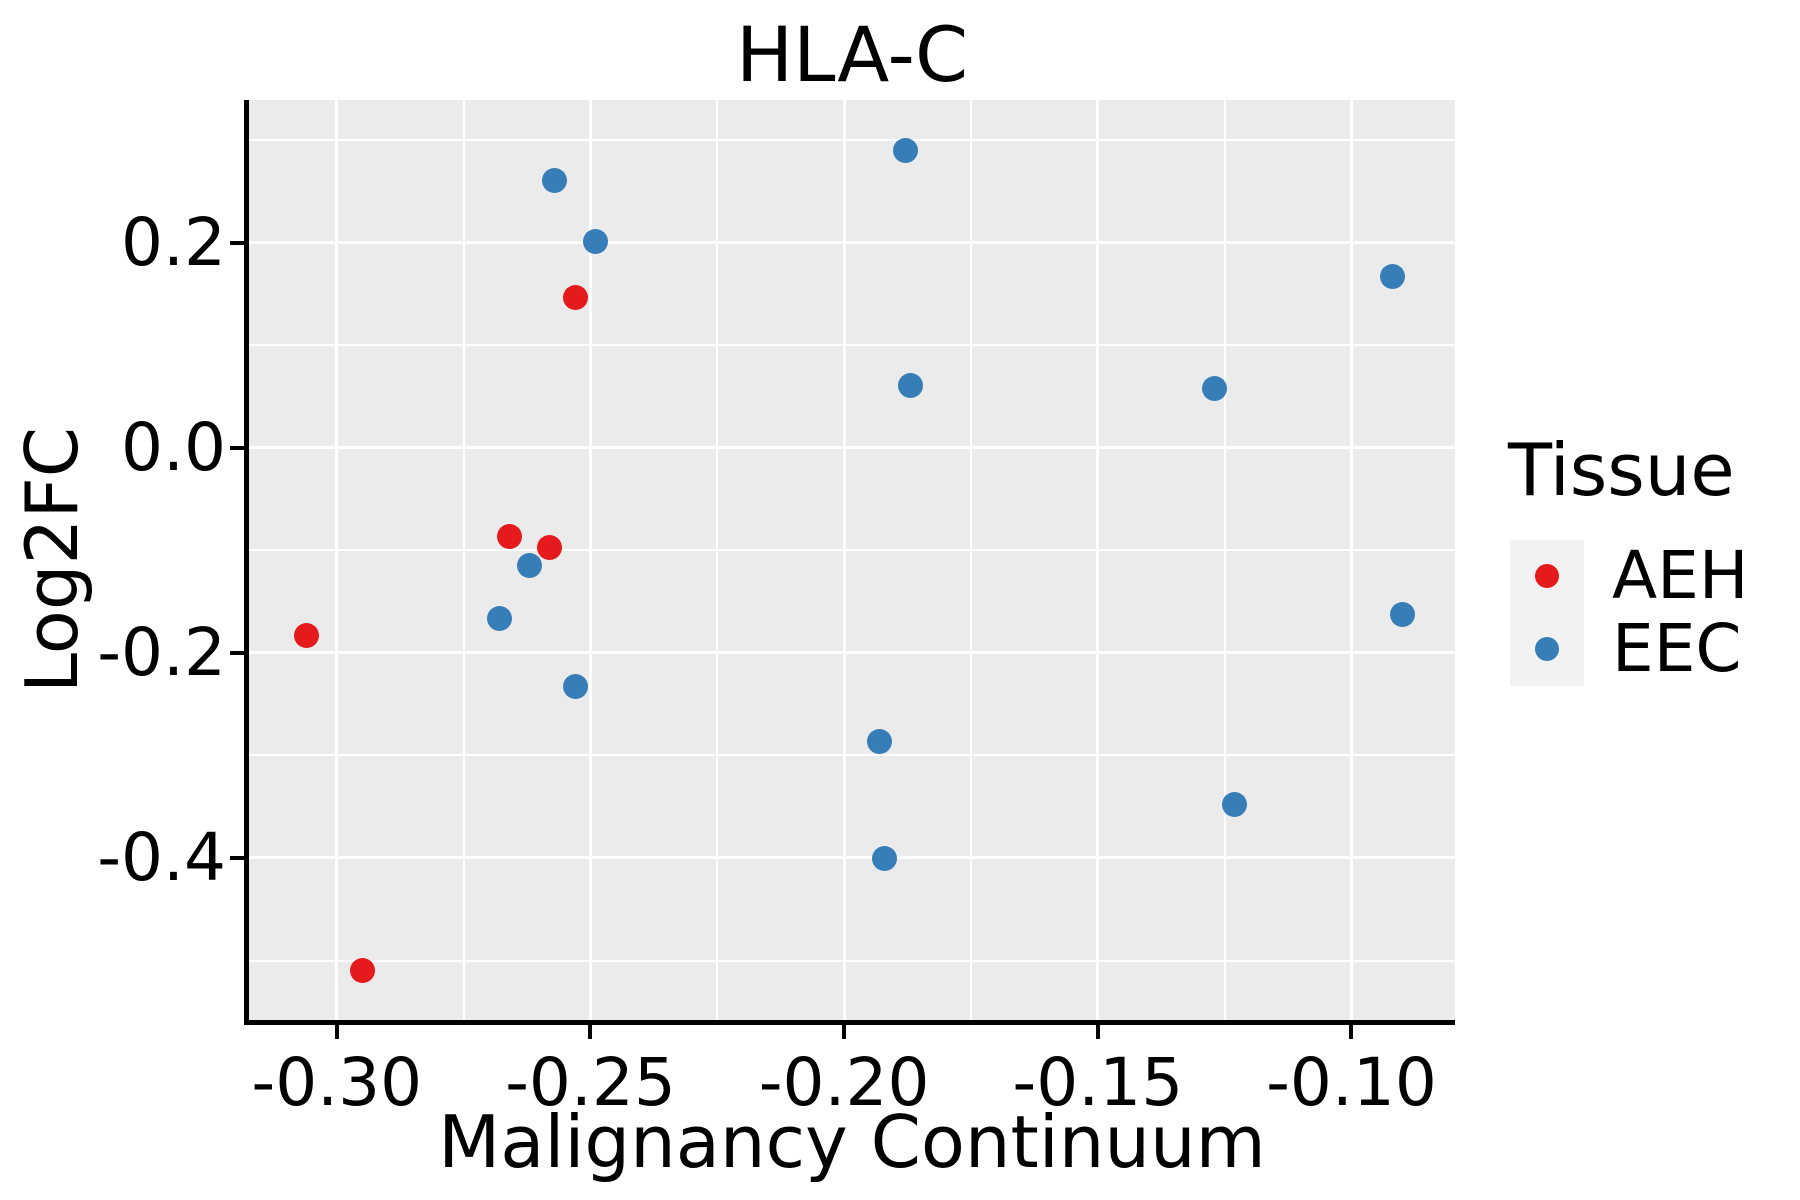 The width and height of the screenshot is (1800, 1200). What do you see at coordinates (844, 1082) in the screenshot?
I see `x-tick-label: -0.20` at bounding box center [844, 1082].